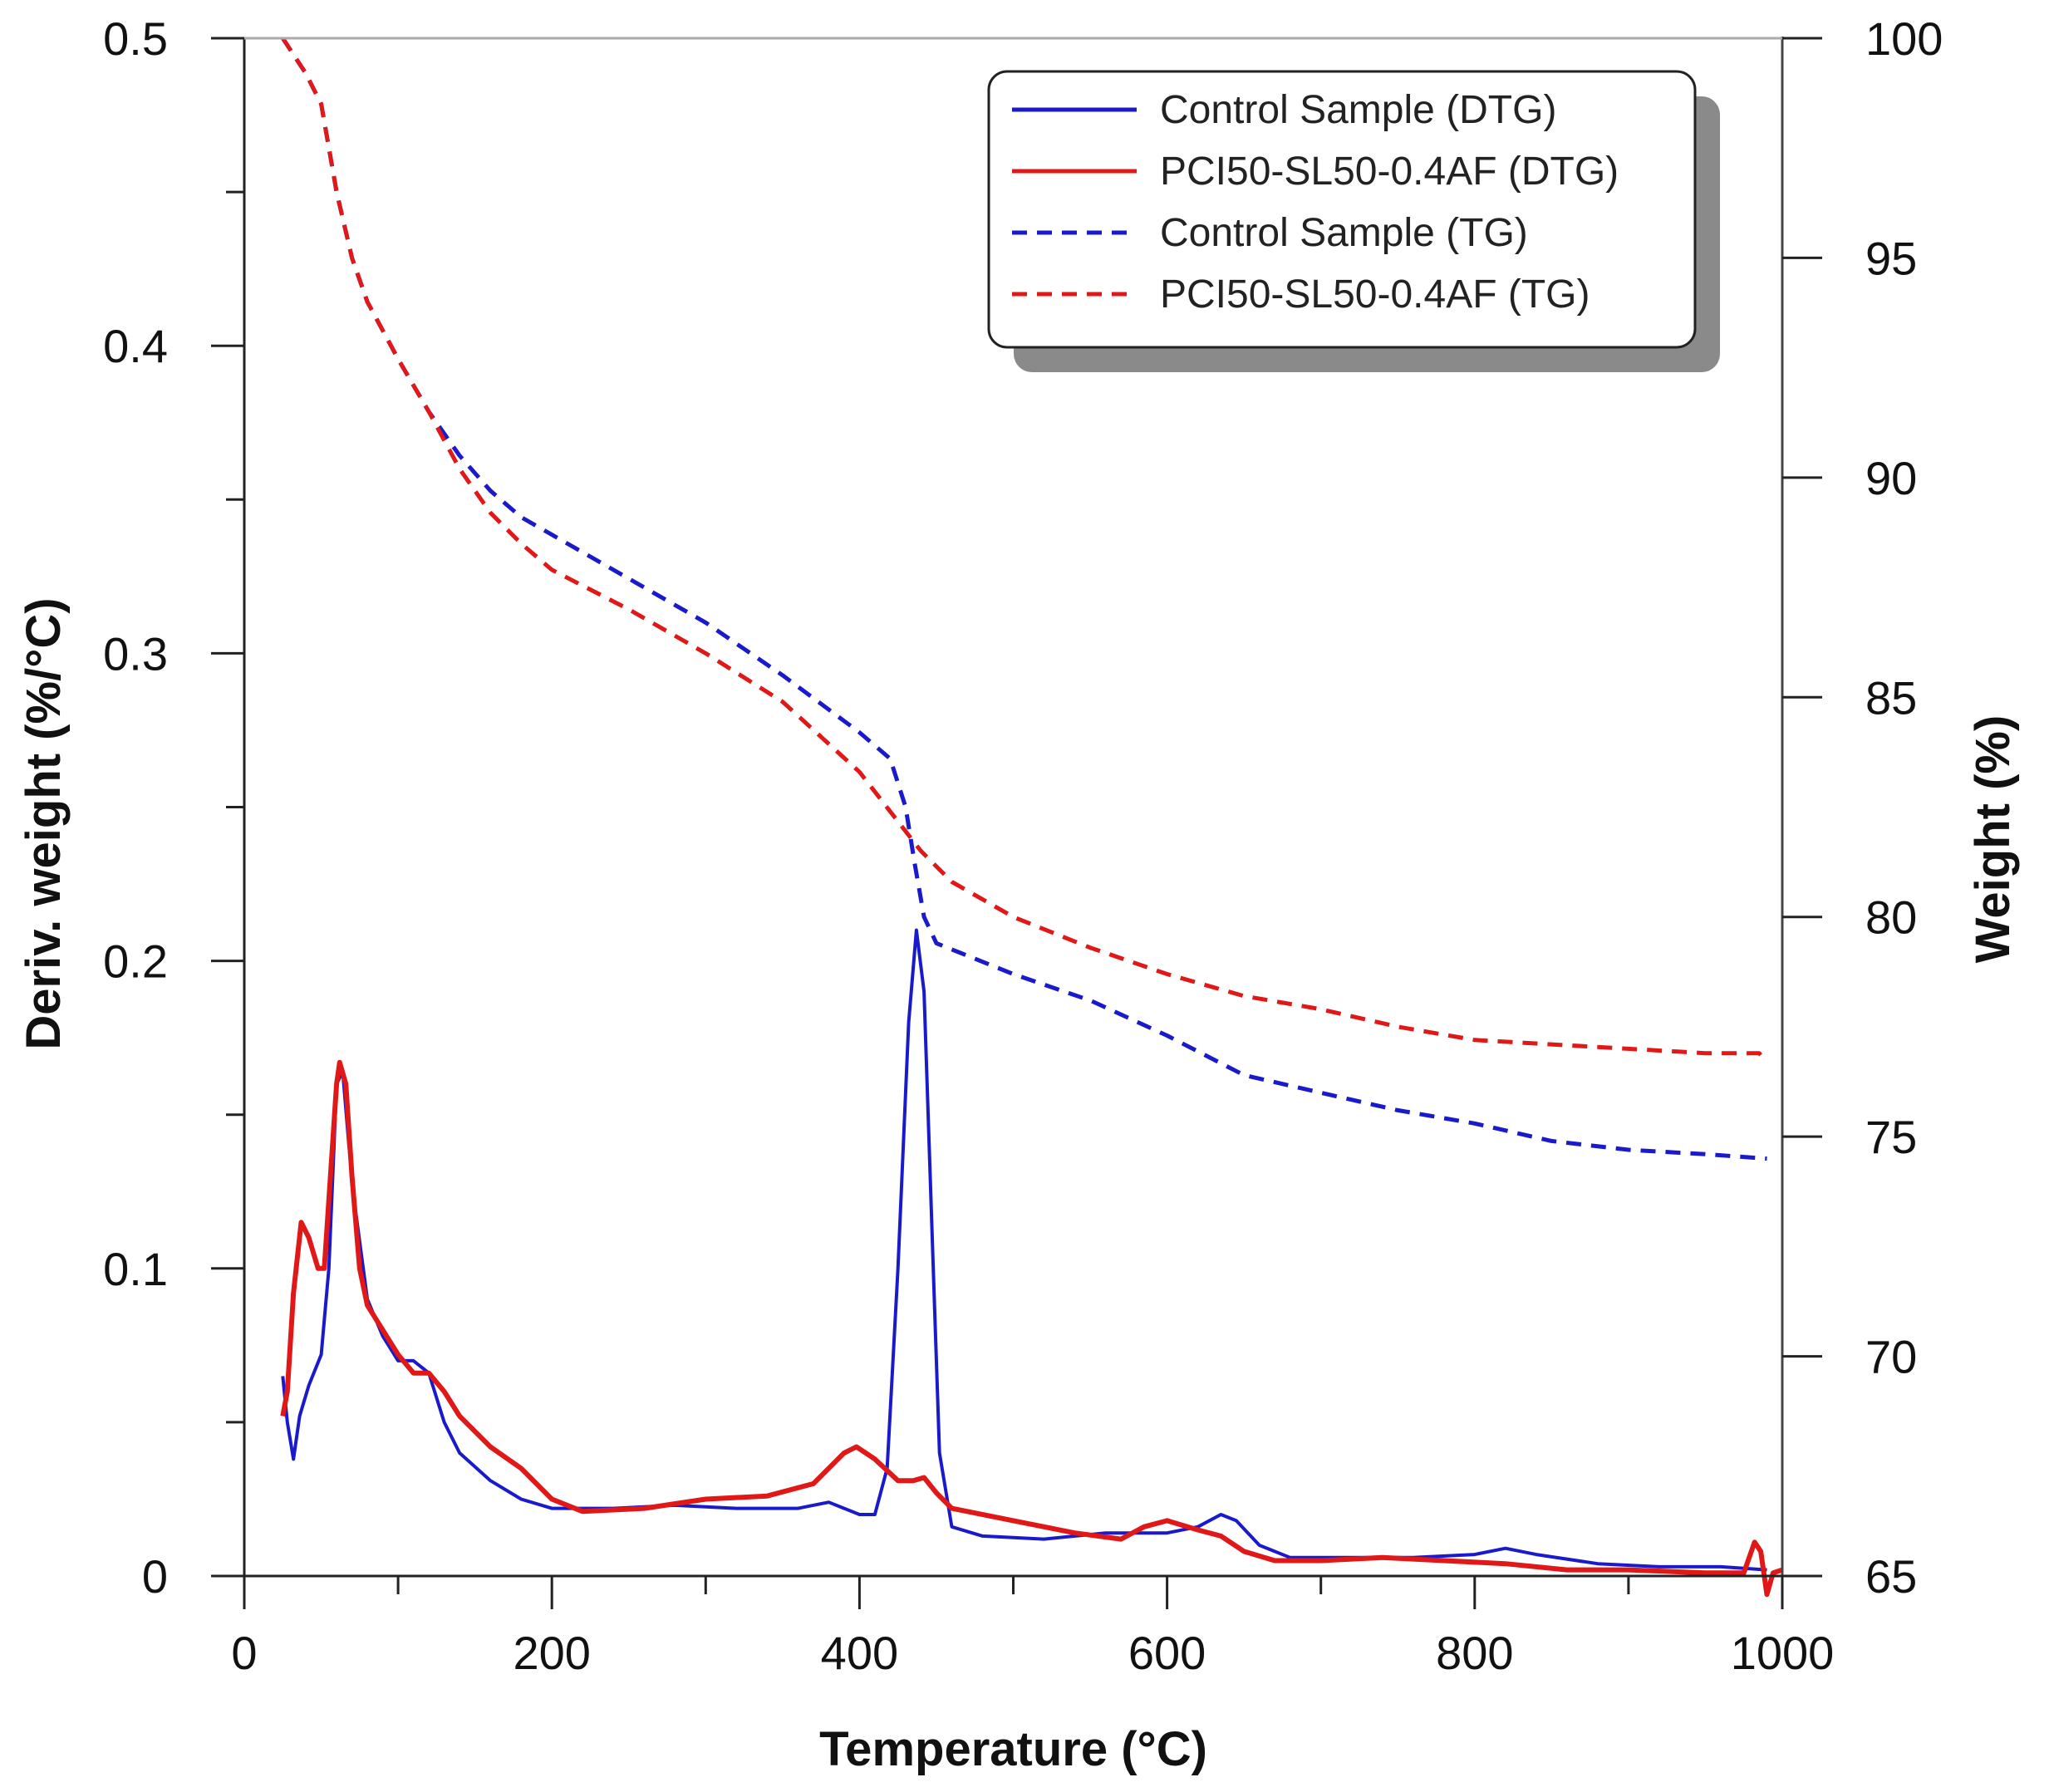 The width and height of the screenshot is (2049, 1792). I want to click on x-tick-label: 800, so click(1474, 1653).